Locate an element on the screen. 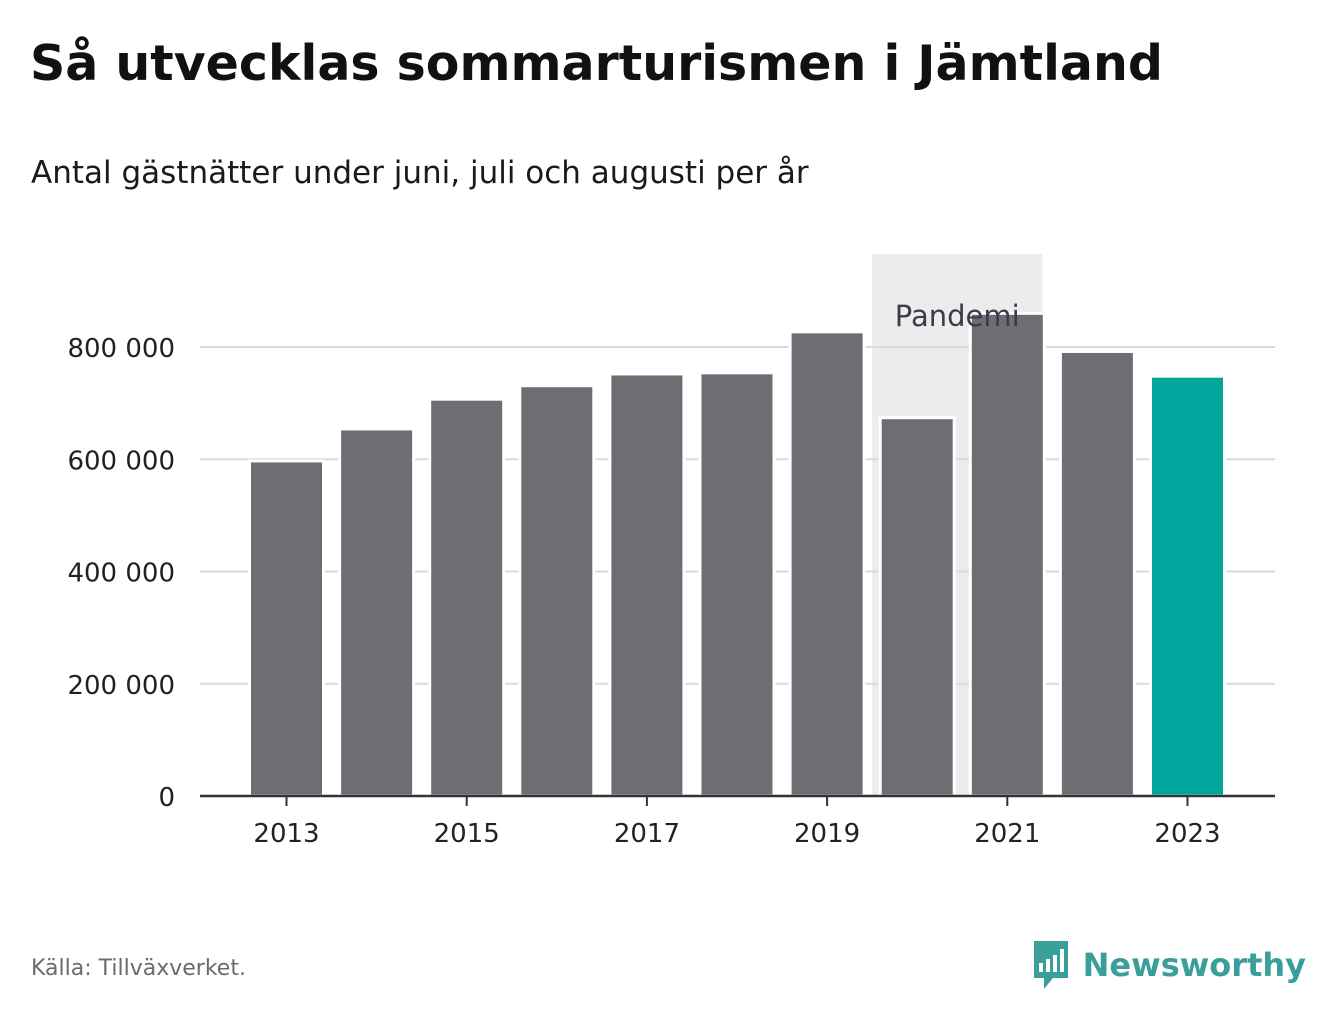 This screenshot has height=1020, width=1340. bar-2017 is located at coordinates (647, 585).